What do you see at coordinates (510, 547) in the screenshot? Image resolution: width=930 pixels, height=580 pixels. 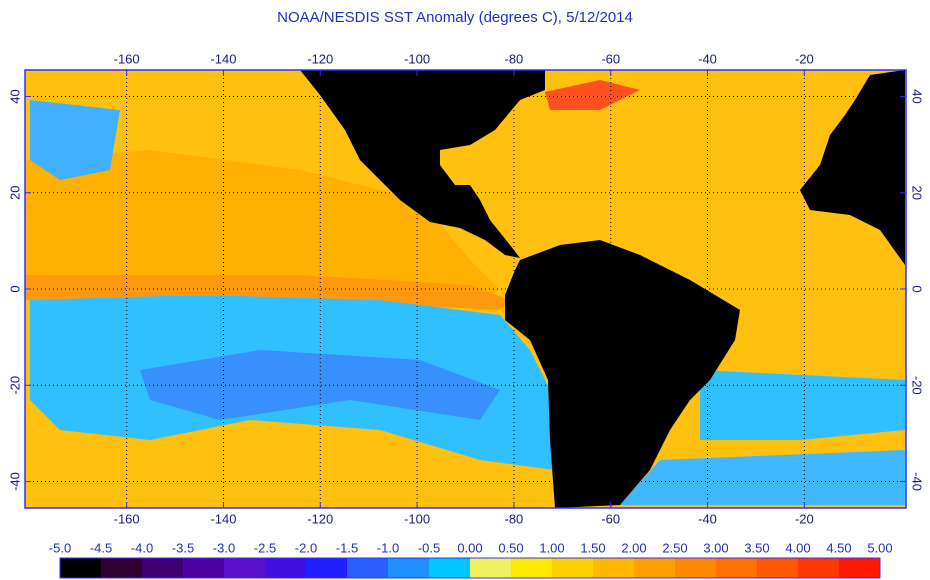 I see `colorbar-label: 0.50` at bounding box center [510, 547].